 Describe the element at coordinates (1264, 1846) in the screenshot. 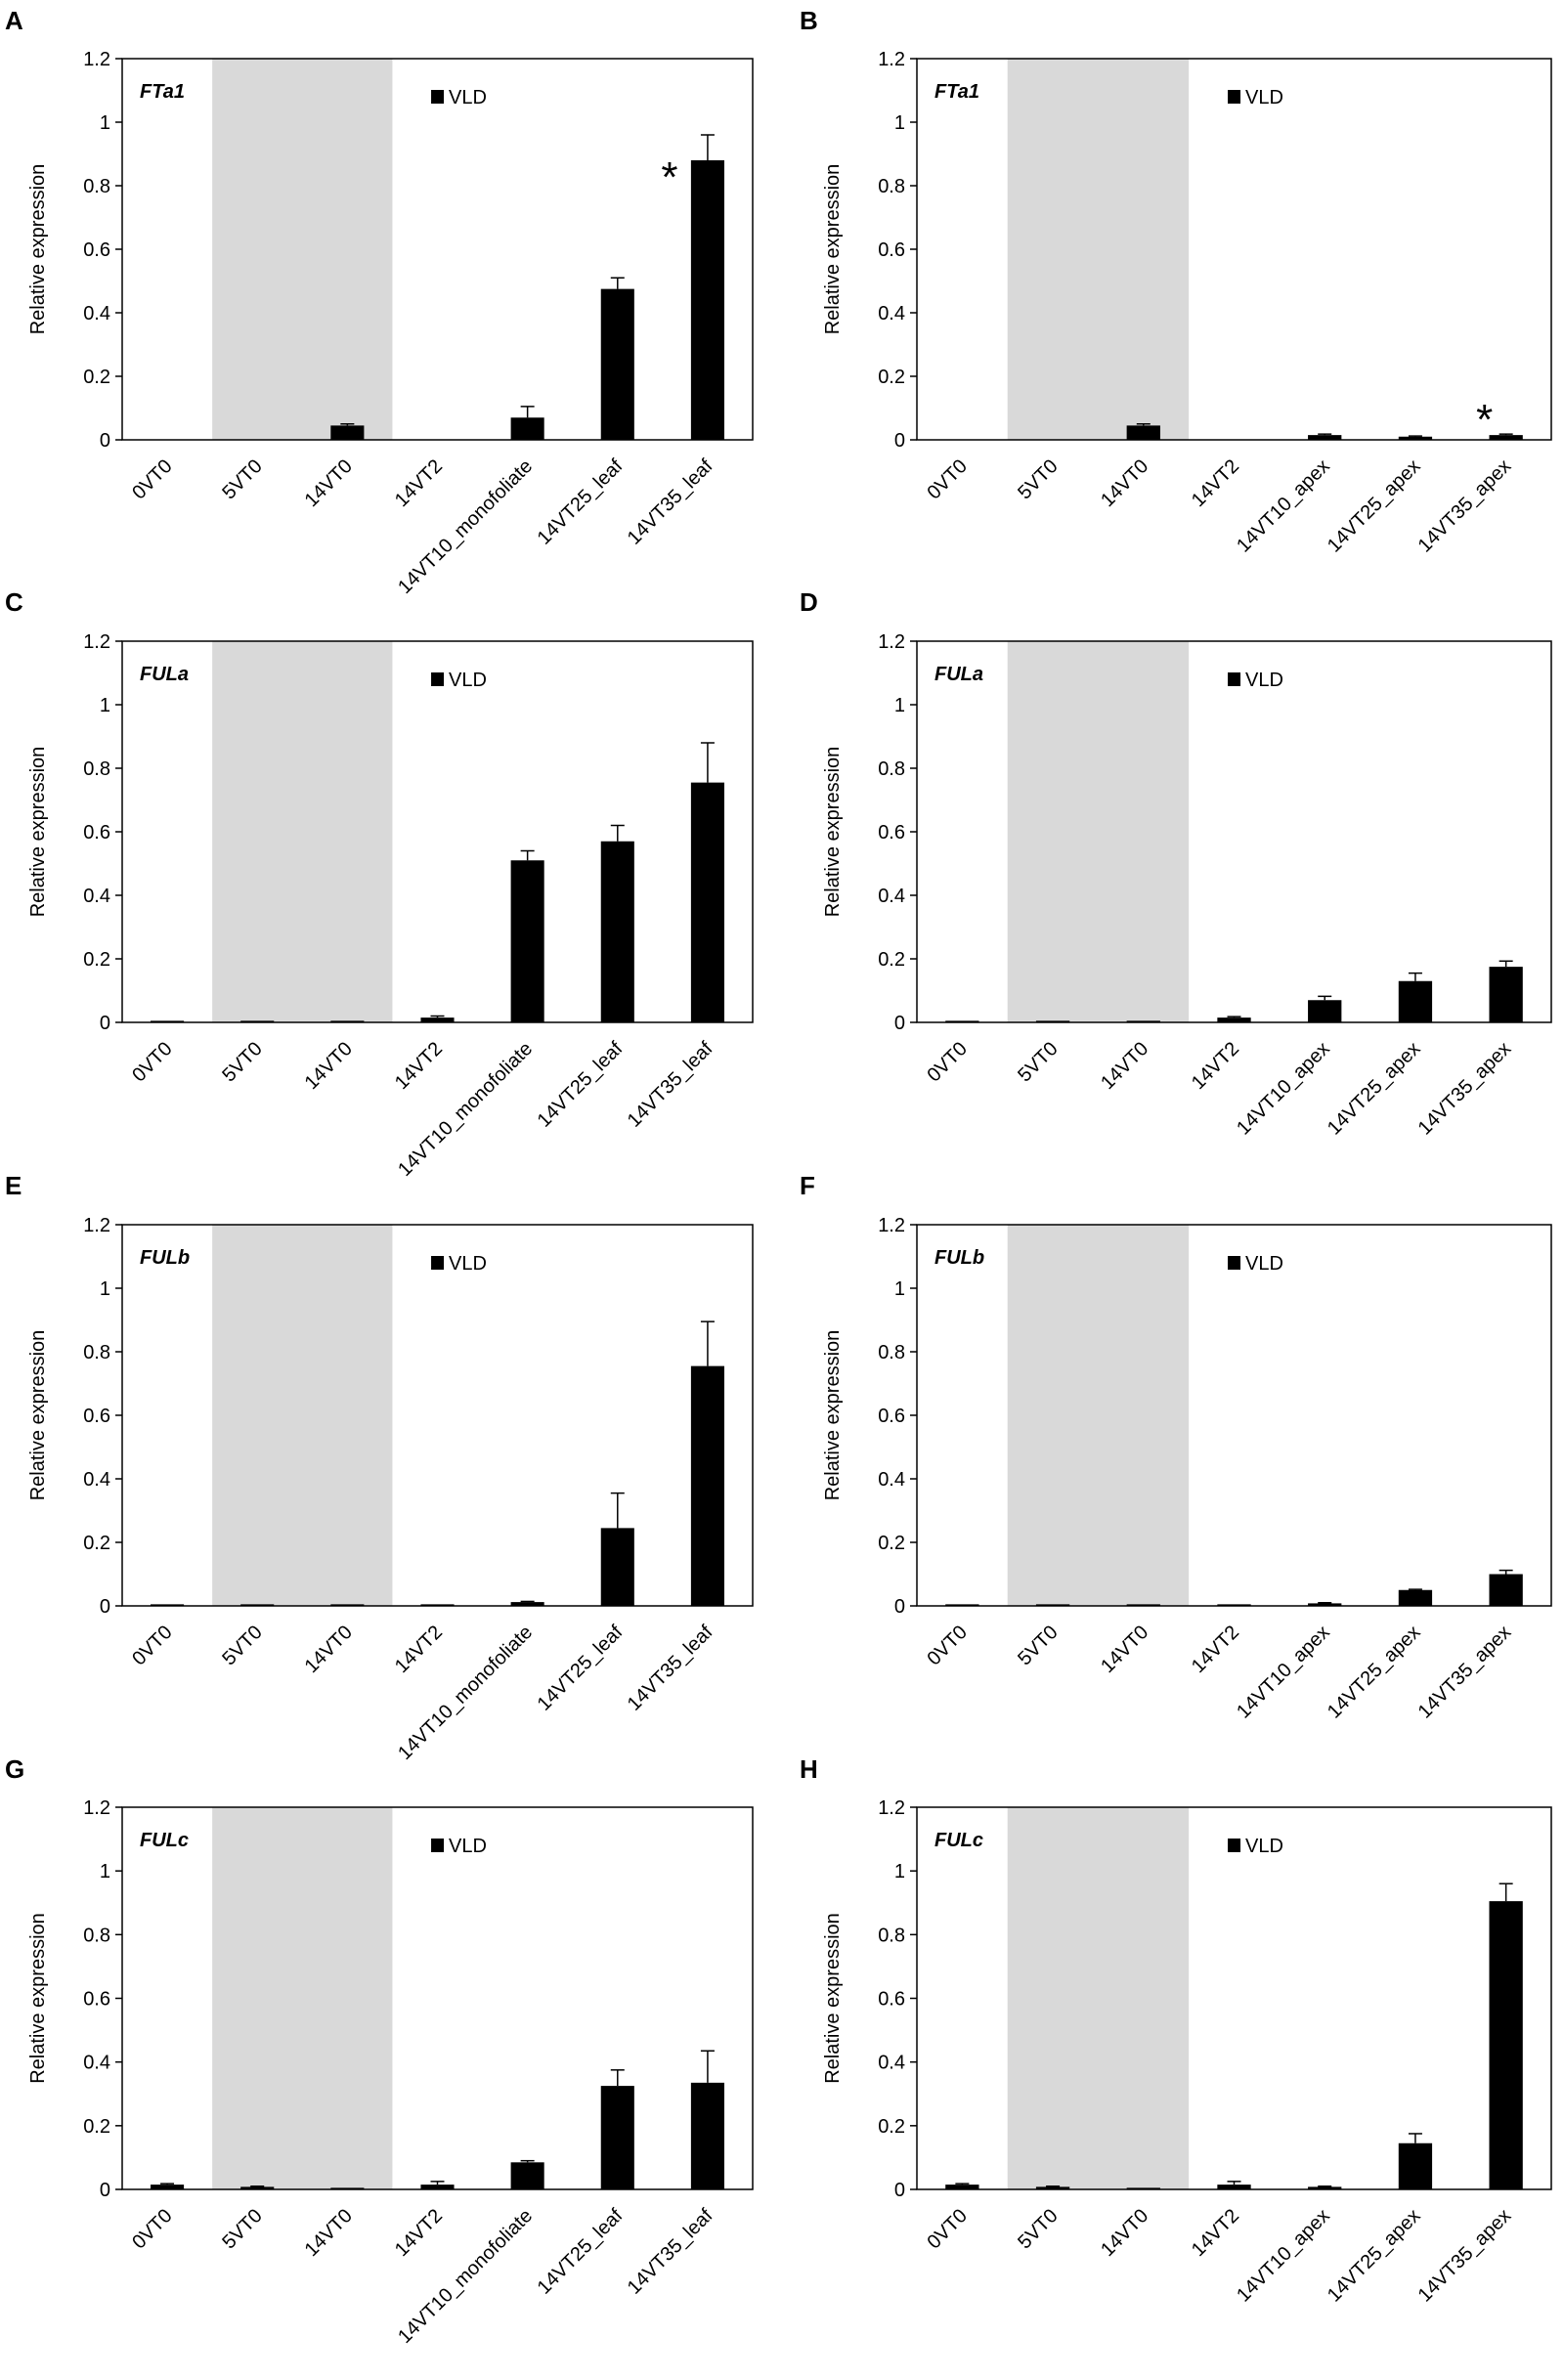

I see `panel-h-legend-label: VLD` at that location.